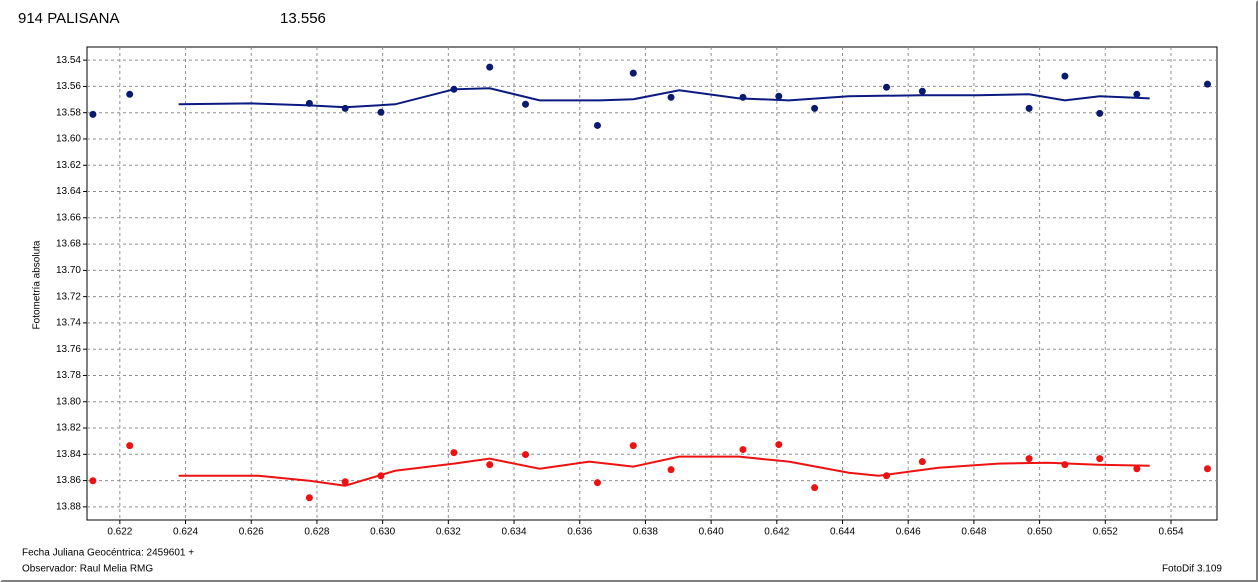 This screenshot has height=582, width=1258. What do you see at coordinates (68, 112) in the screenshot?
I see `y-tick-label: 13.58` at bounding box center [68, 112].